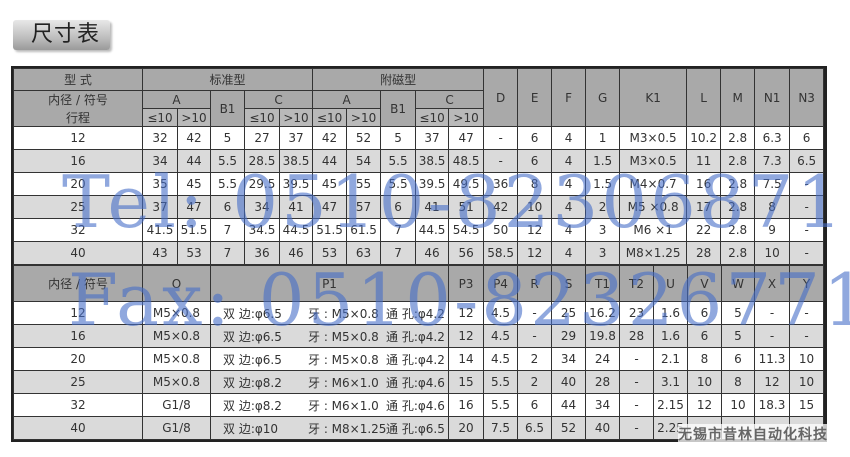 This screenshot has height=457, width=850. Describe the element at coordinates (262, 184) in the screenshot. I see `value-cell: 29.5` at that location.